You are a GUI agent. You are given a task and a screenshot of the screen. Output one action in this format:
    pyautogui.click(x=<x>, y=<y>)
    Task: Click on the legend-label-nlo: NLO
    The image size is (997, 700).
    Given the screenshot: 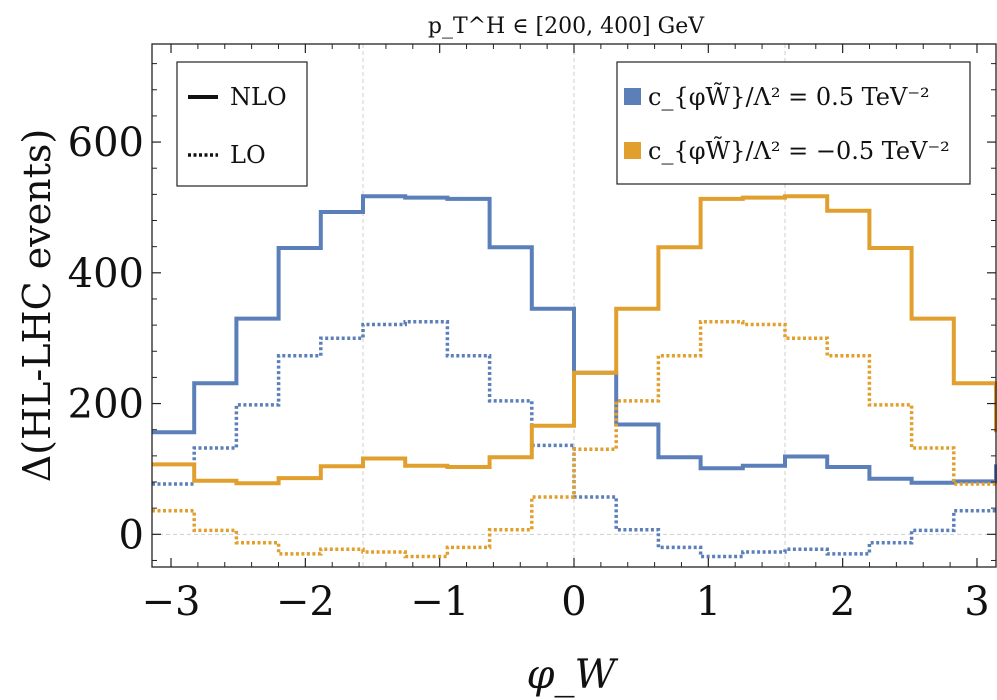 What is the action you would take?
    pyautogui.click(x=258, y=97)
    